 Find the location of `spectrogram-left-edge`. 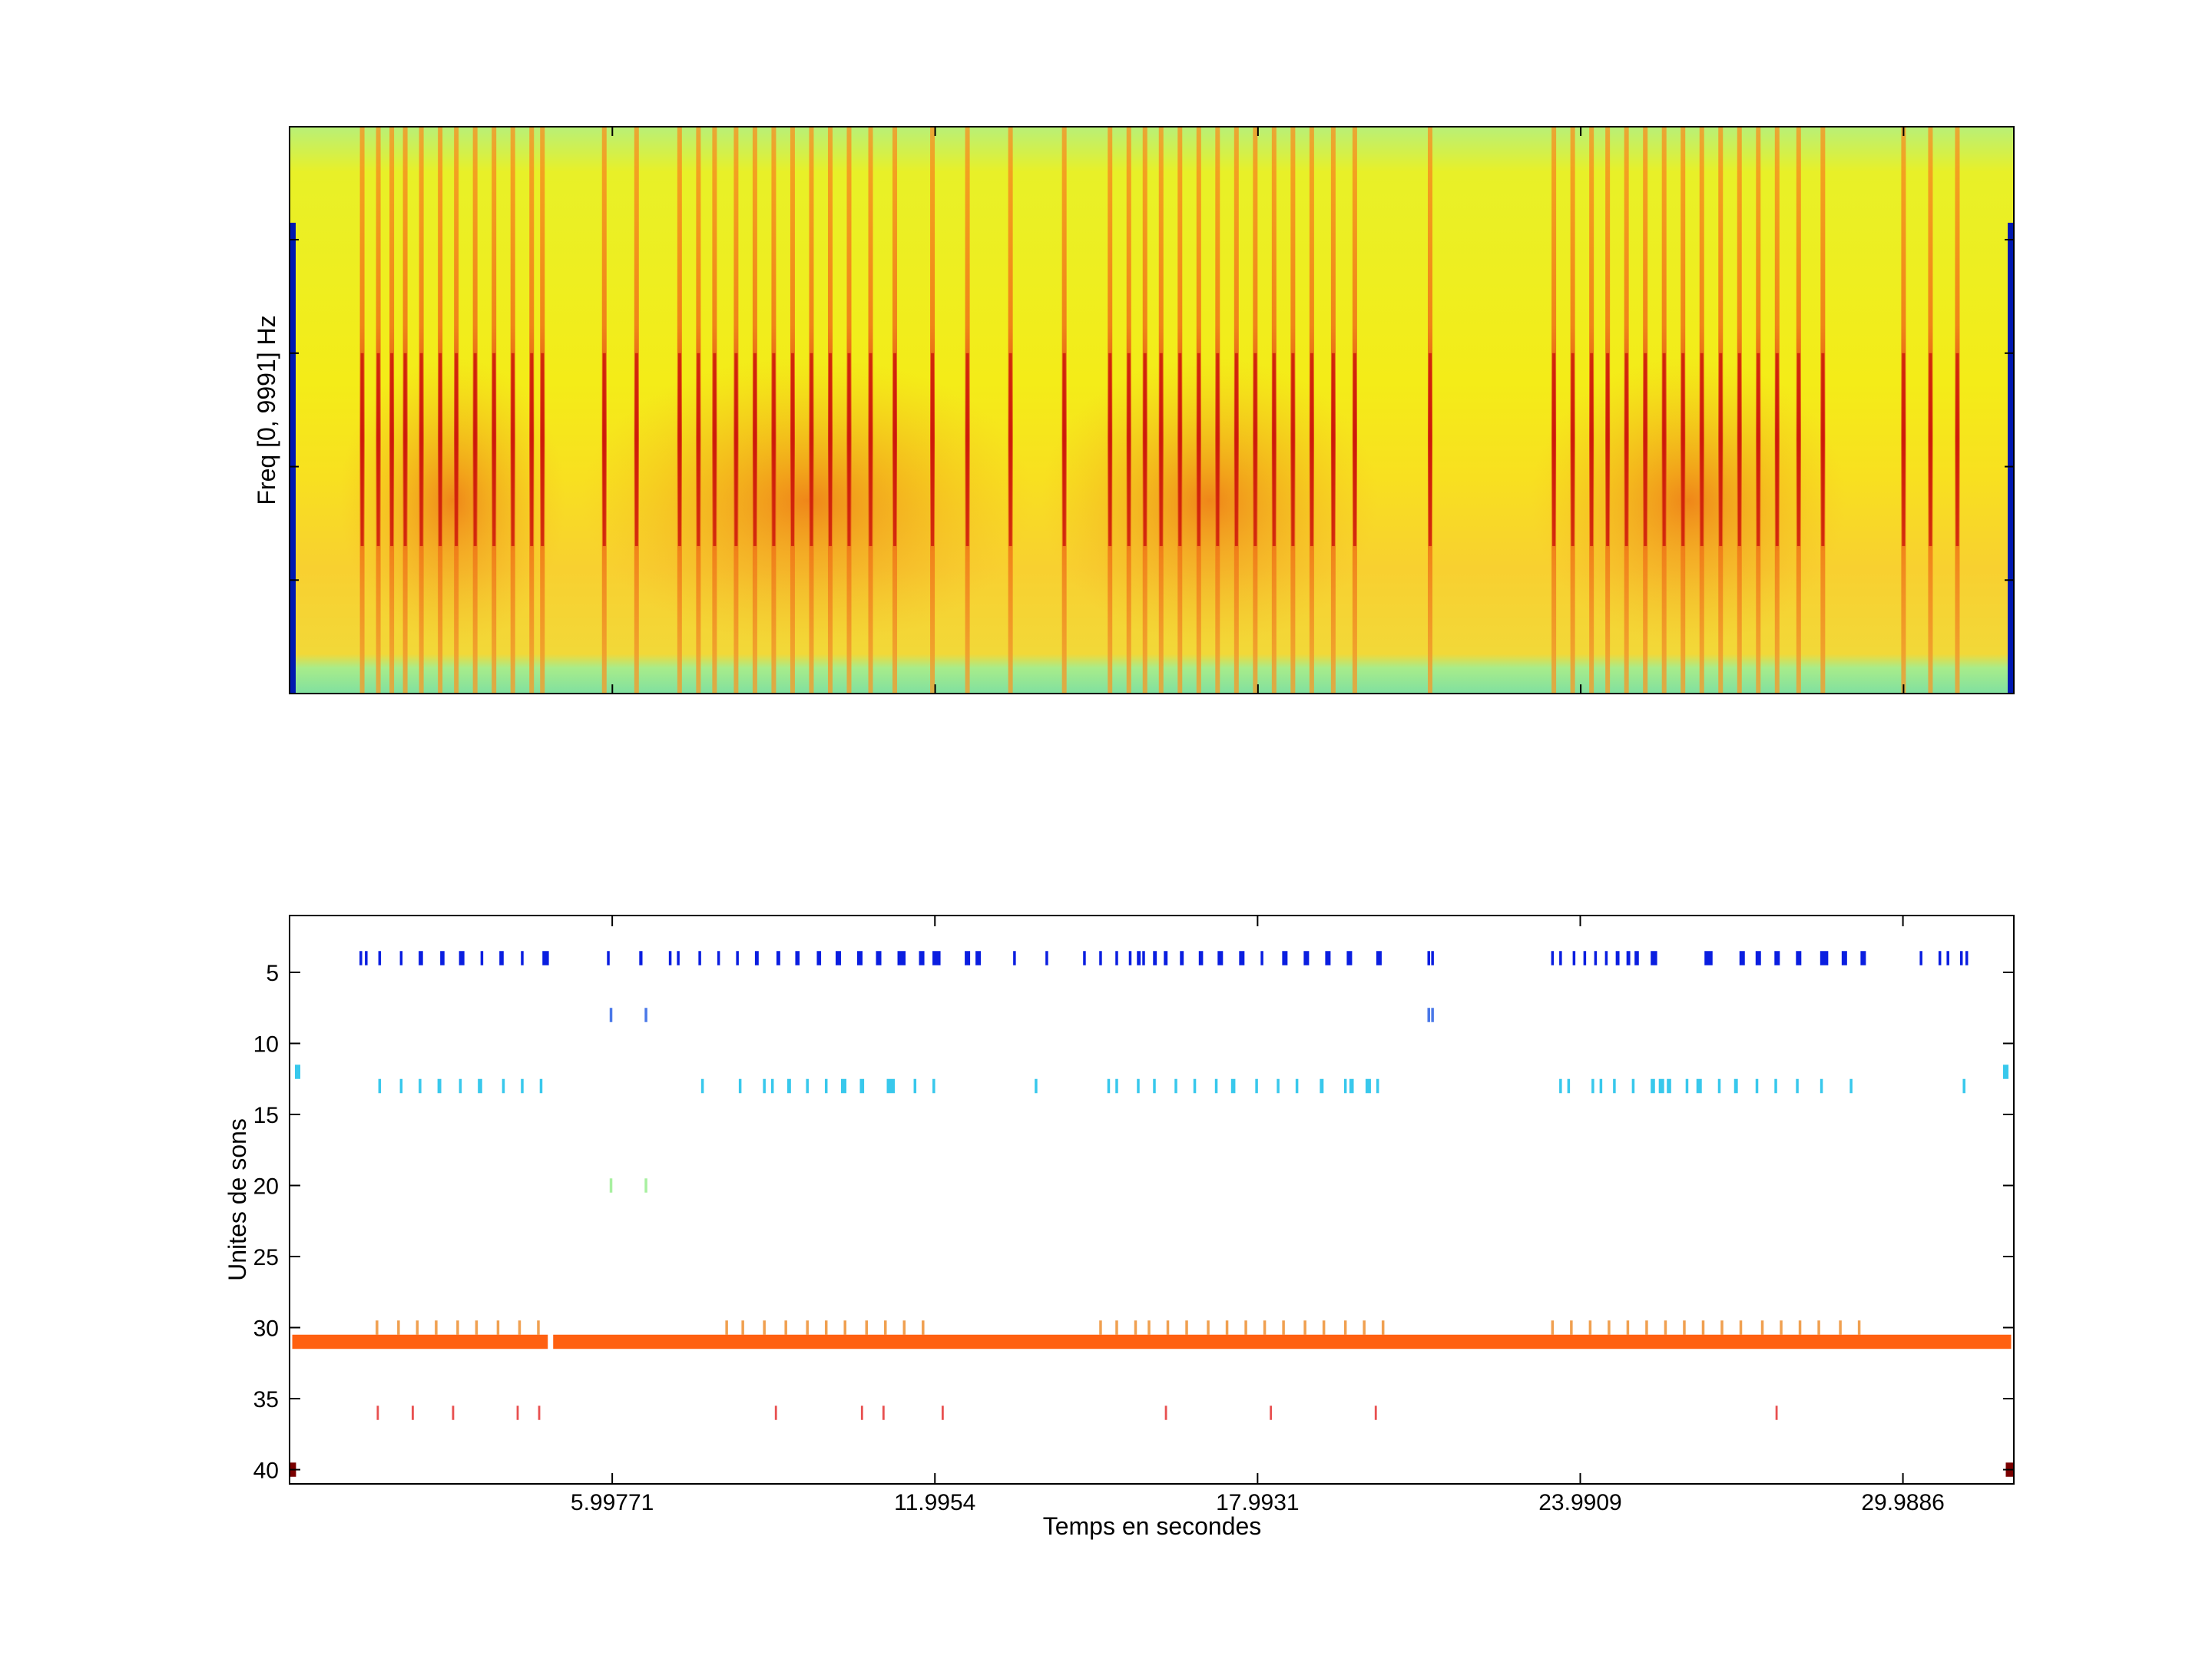

spectrogram-left-edge is located at coordinates (293, 458).